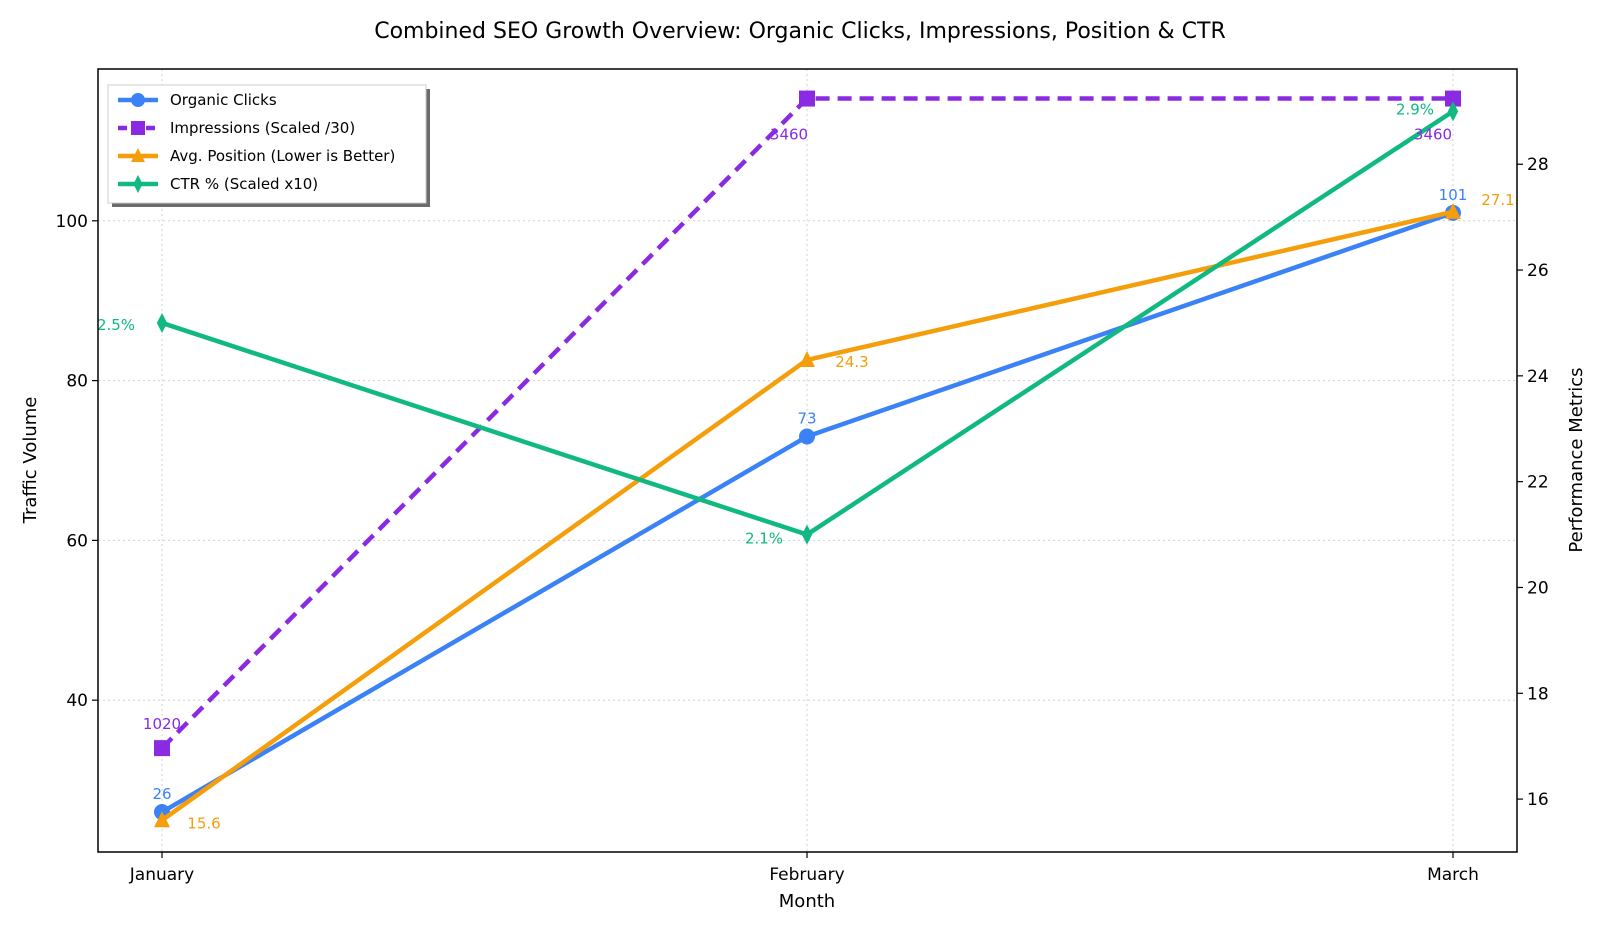  I want to click on data-label: 101, so click(1453, 195).